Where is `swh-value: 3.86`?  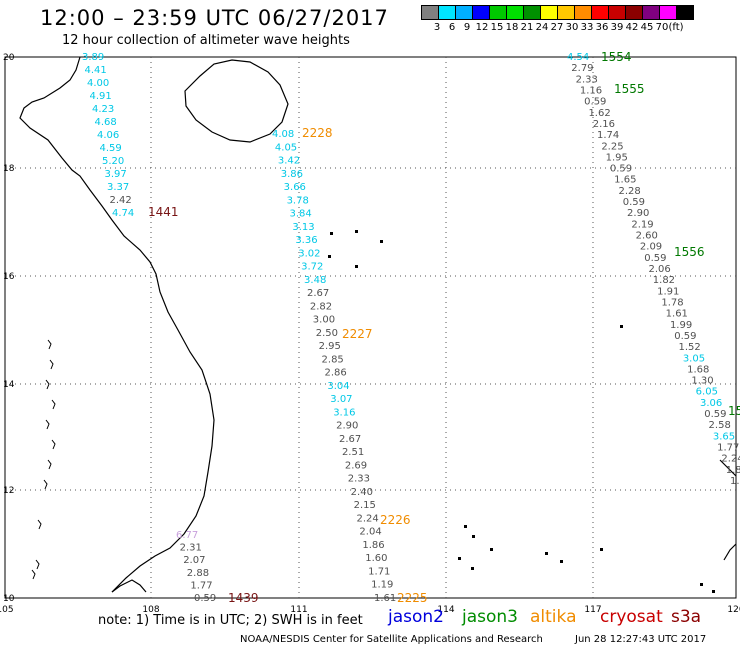 swh-value: 3.86 is located at coordinates (292, 174).